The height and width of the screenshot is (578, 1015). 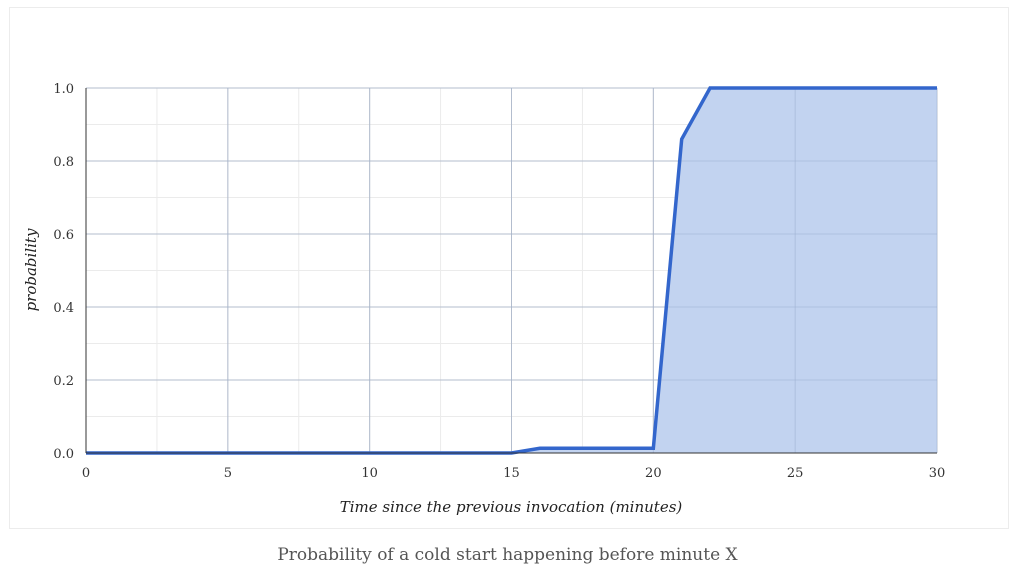 I want to click on x-tick-label: 25, so click(x=795, y=473).